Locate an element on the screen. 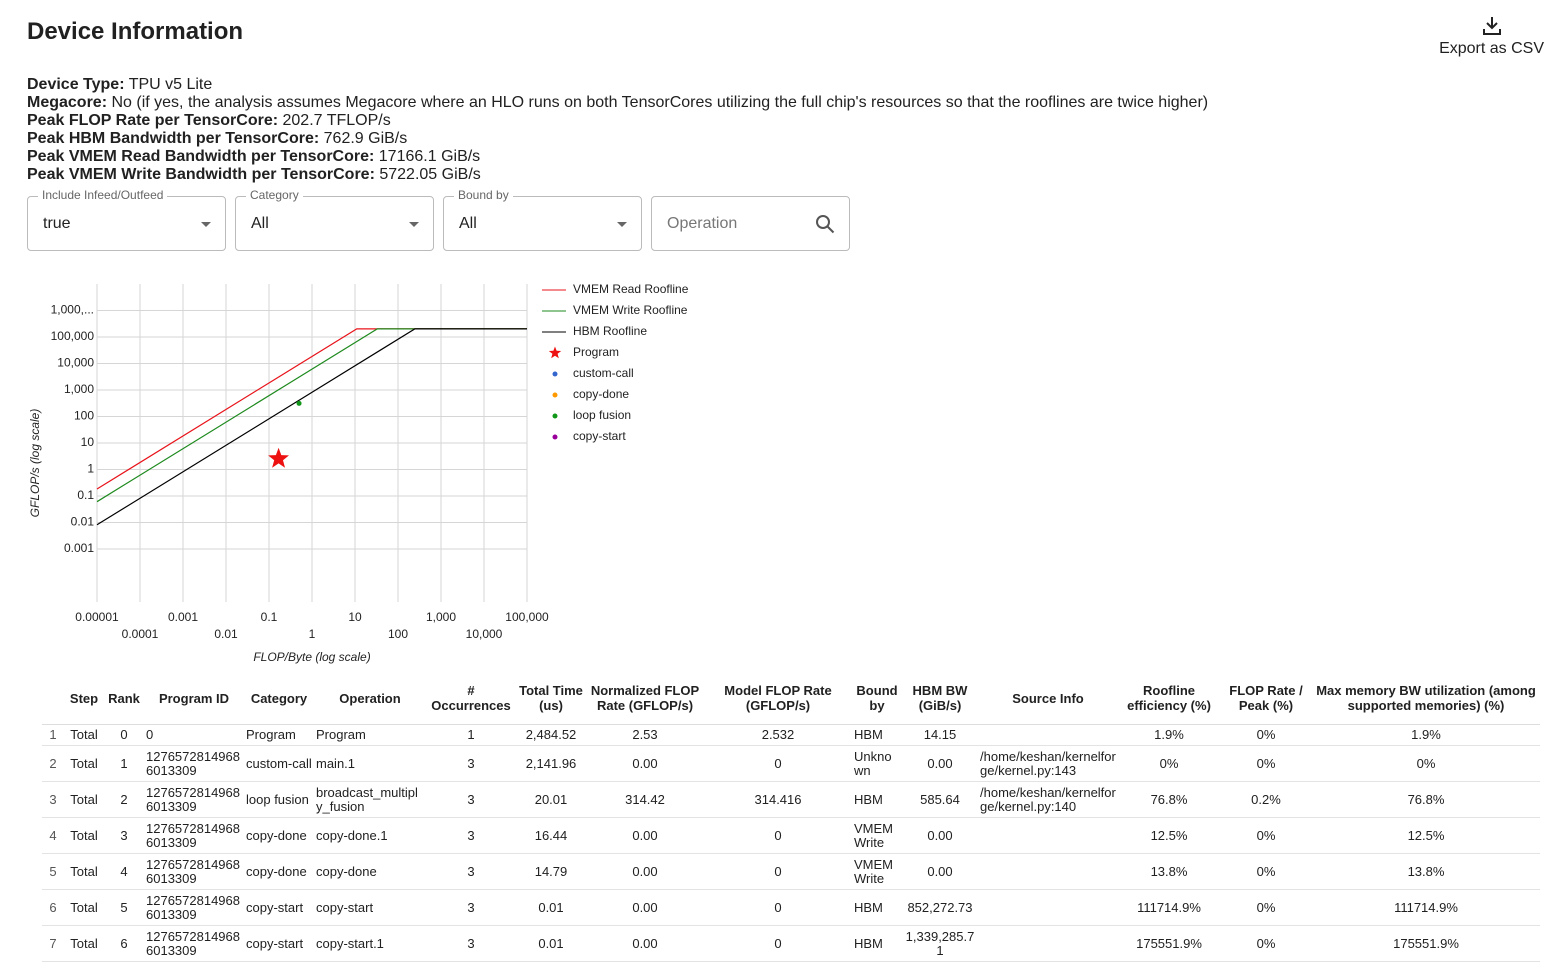  header-cell: Category is located at coordinates (279, 698).